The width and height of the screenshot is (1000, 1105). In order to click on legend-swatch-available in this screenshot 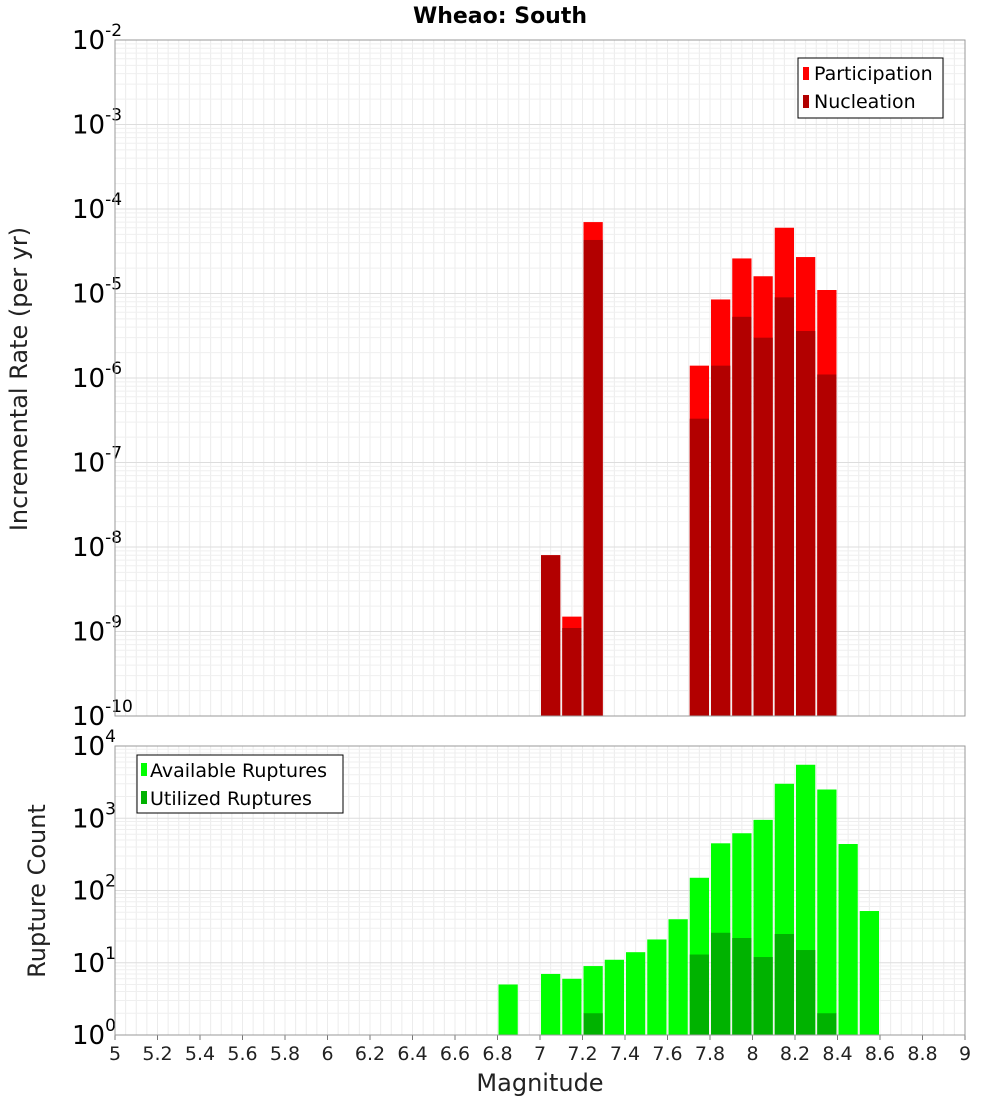, I will do `click(144, 769)`.